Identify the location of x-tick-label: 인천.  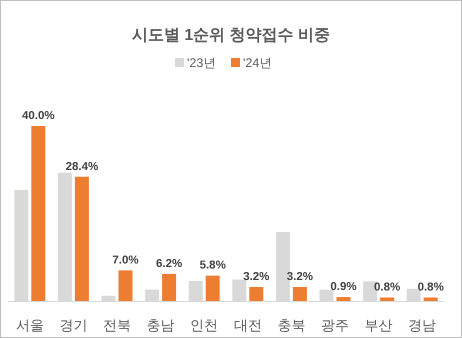
(204, 325).